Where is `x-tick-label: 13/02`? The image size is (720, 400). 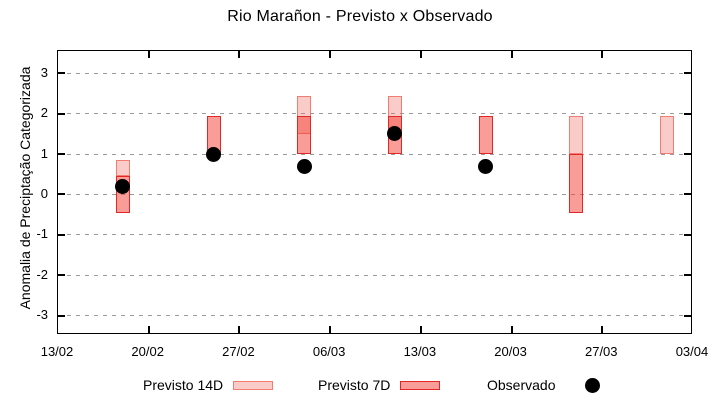 x-tick-label: 13/02 is located at coordinates (57, 351).